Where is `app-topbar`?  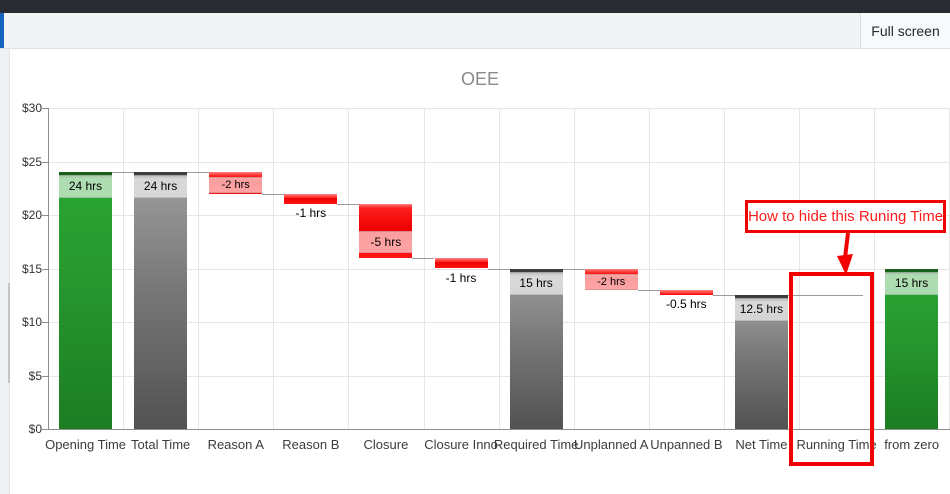 app-topbar is located at coordinates (475, 6).